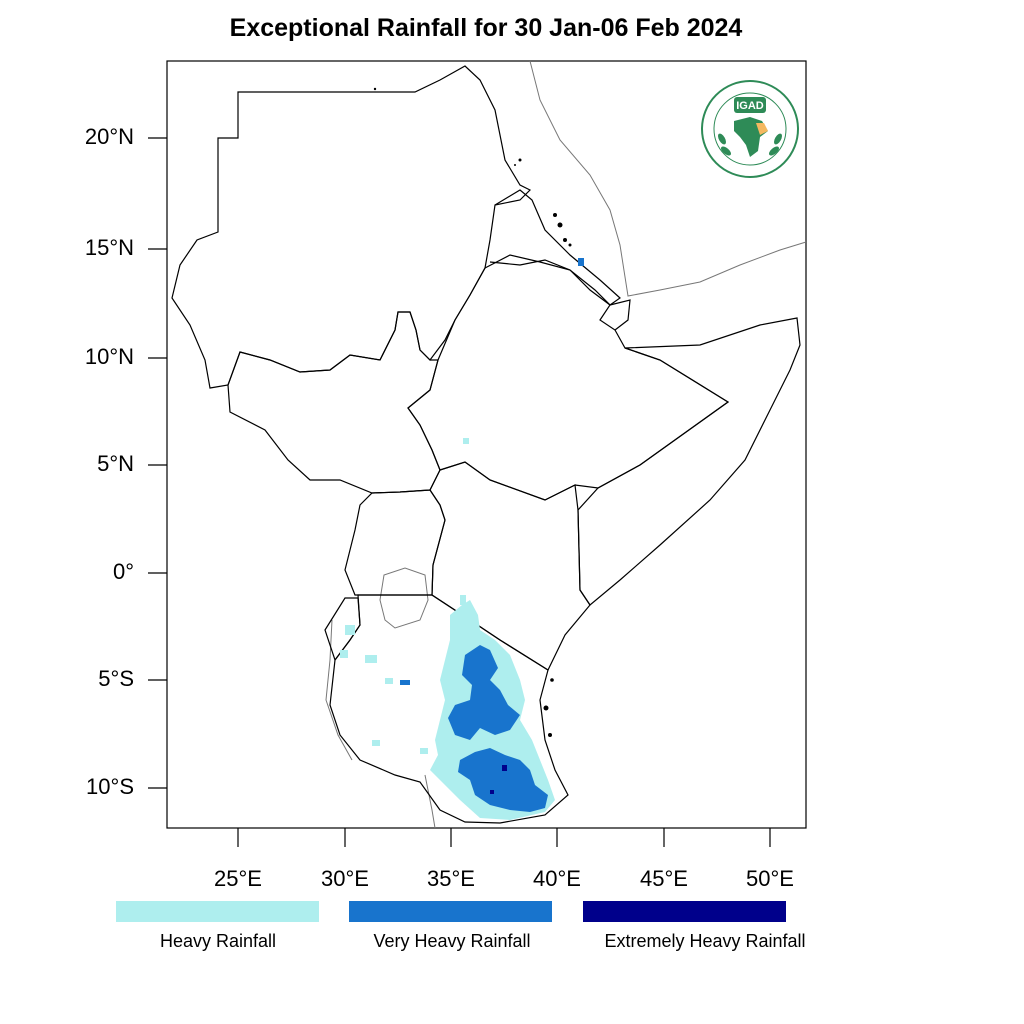  What do you see at coordinates (116, 678) in the screenshot?
I see `lat-tick-label: 5°S` at bounding box center [116, 678].